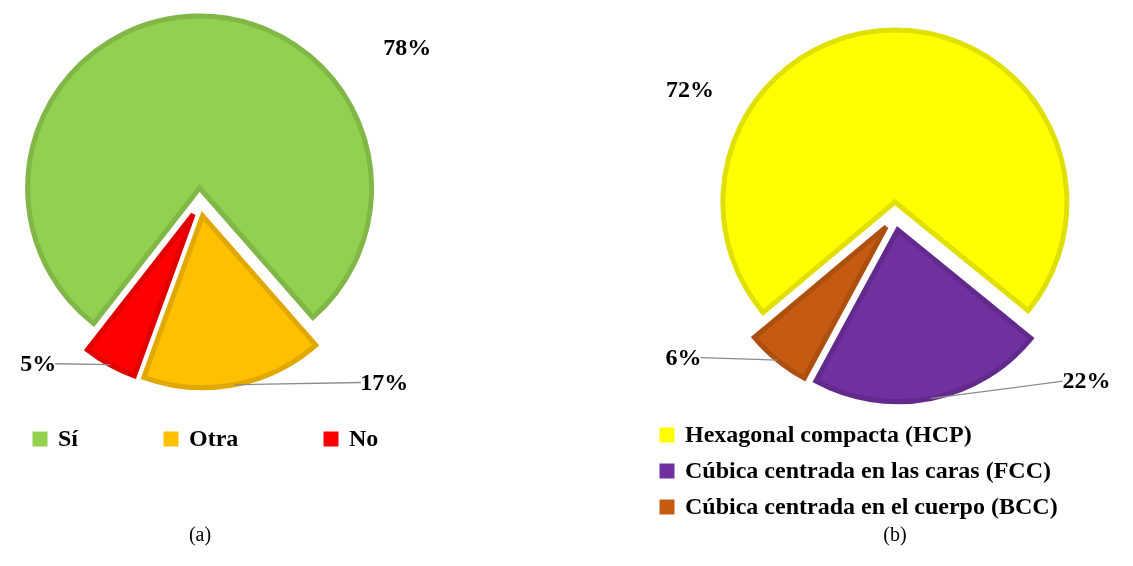  What do you see at coordinates (68, 438) in the screenshot?
I see `legend-label: Sí` at bounding box center [68, 438].